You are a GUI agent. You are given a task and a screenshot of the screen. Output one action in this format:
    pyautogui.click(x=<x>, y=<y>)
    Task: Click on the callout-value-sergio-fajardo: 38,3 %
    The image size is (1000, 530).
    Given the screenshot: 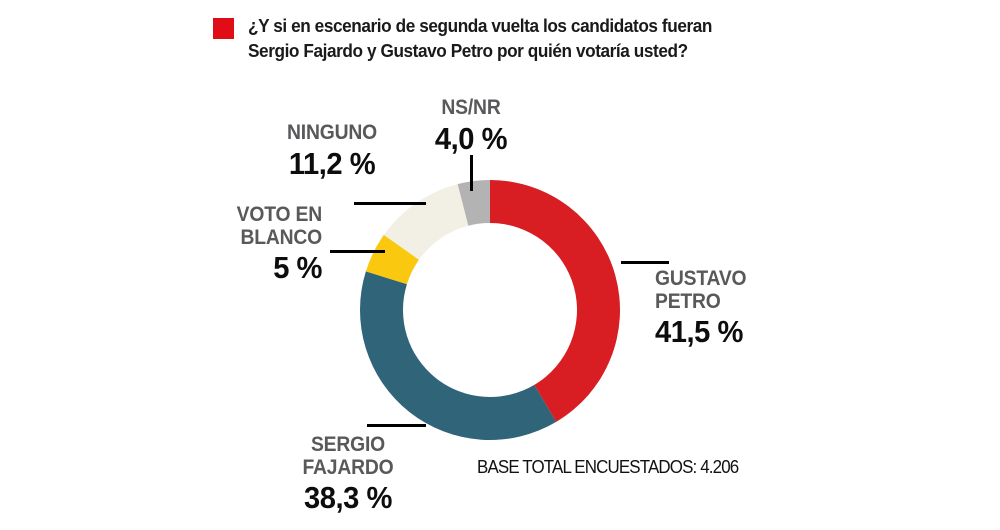 What is the action you would take?
    pyautogui.click(x=348, y=498)
    